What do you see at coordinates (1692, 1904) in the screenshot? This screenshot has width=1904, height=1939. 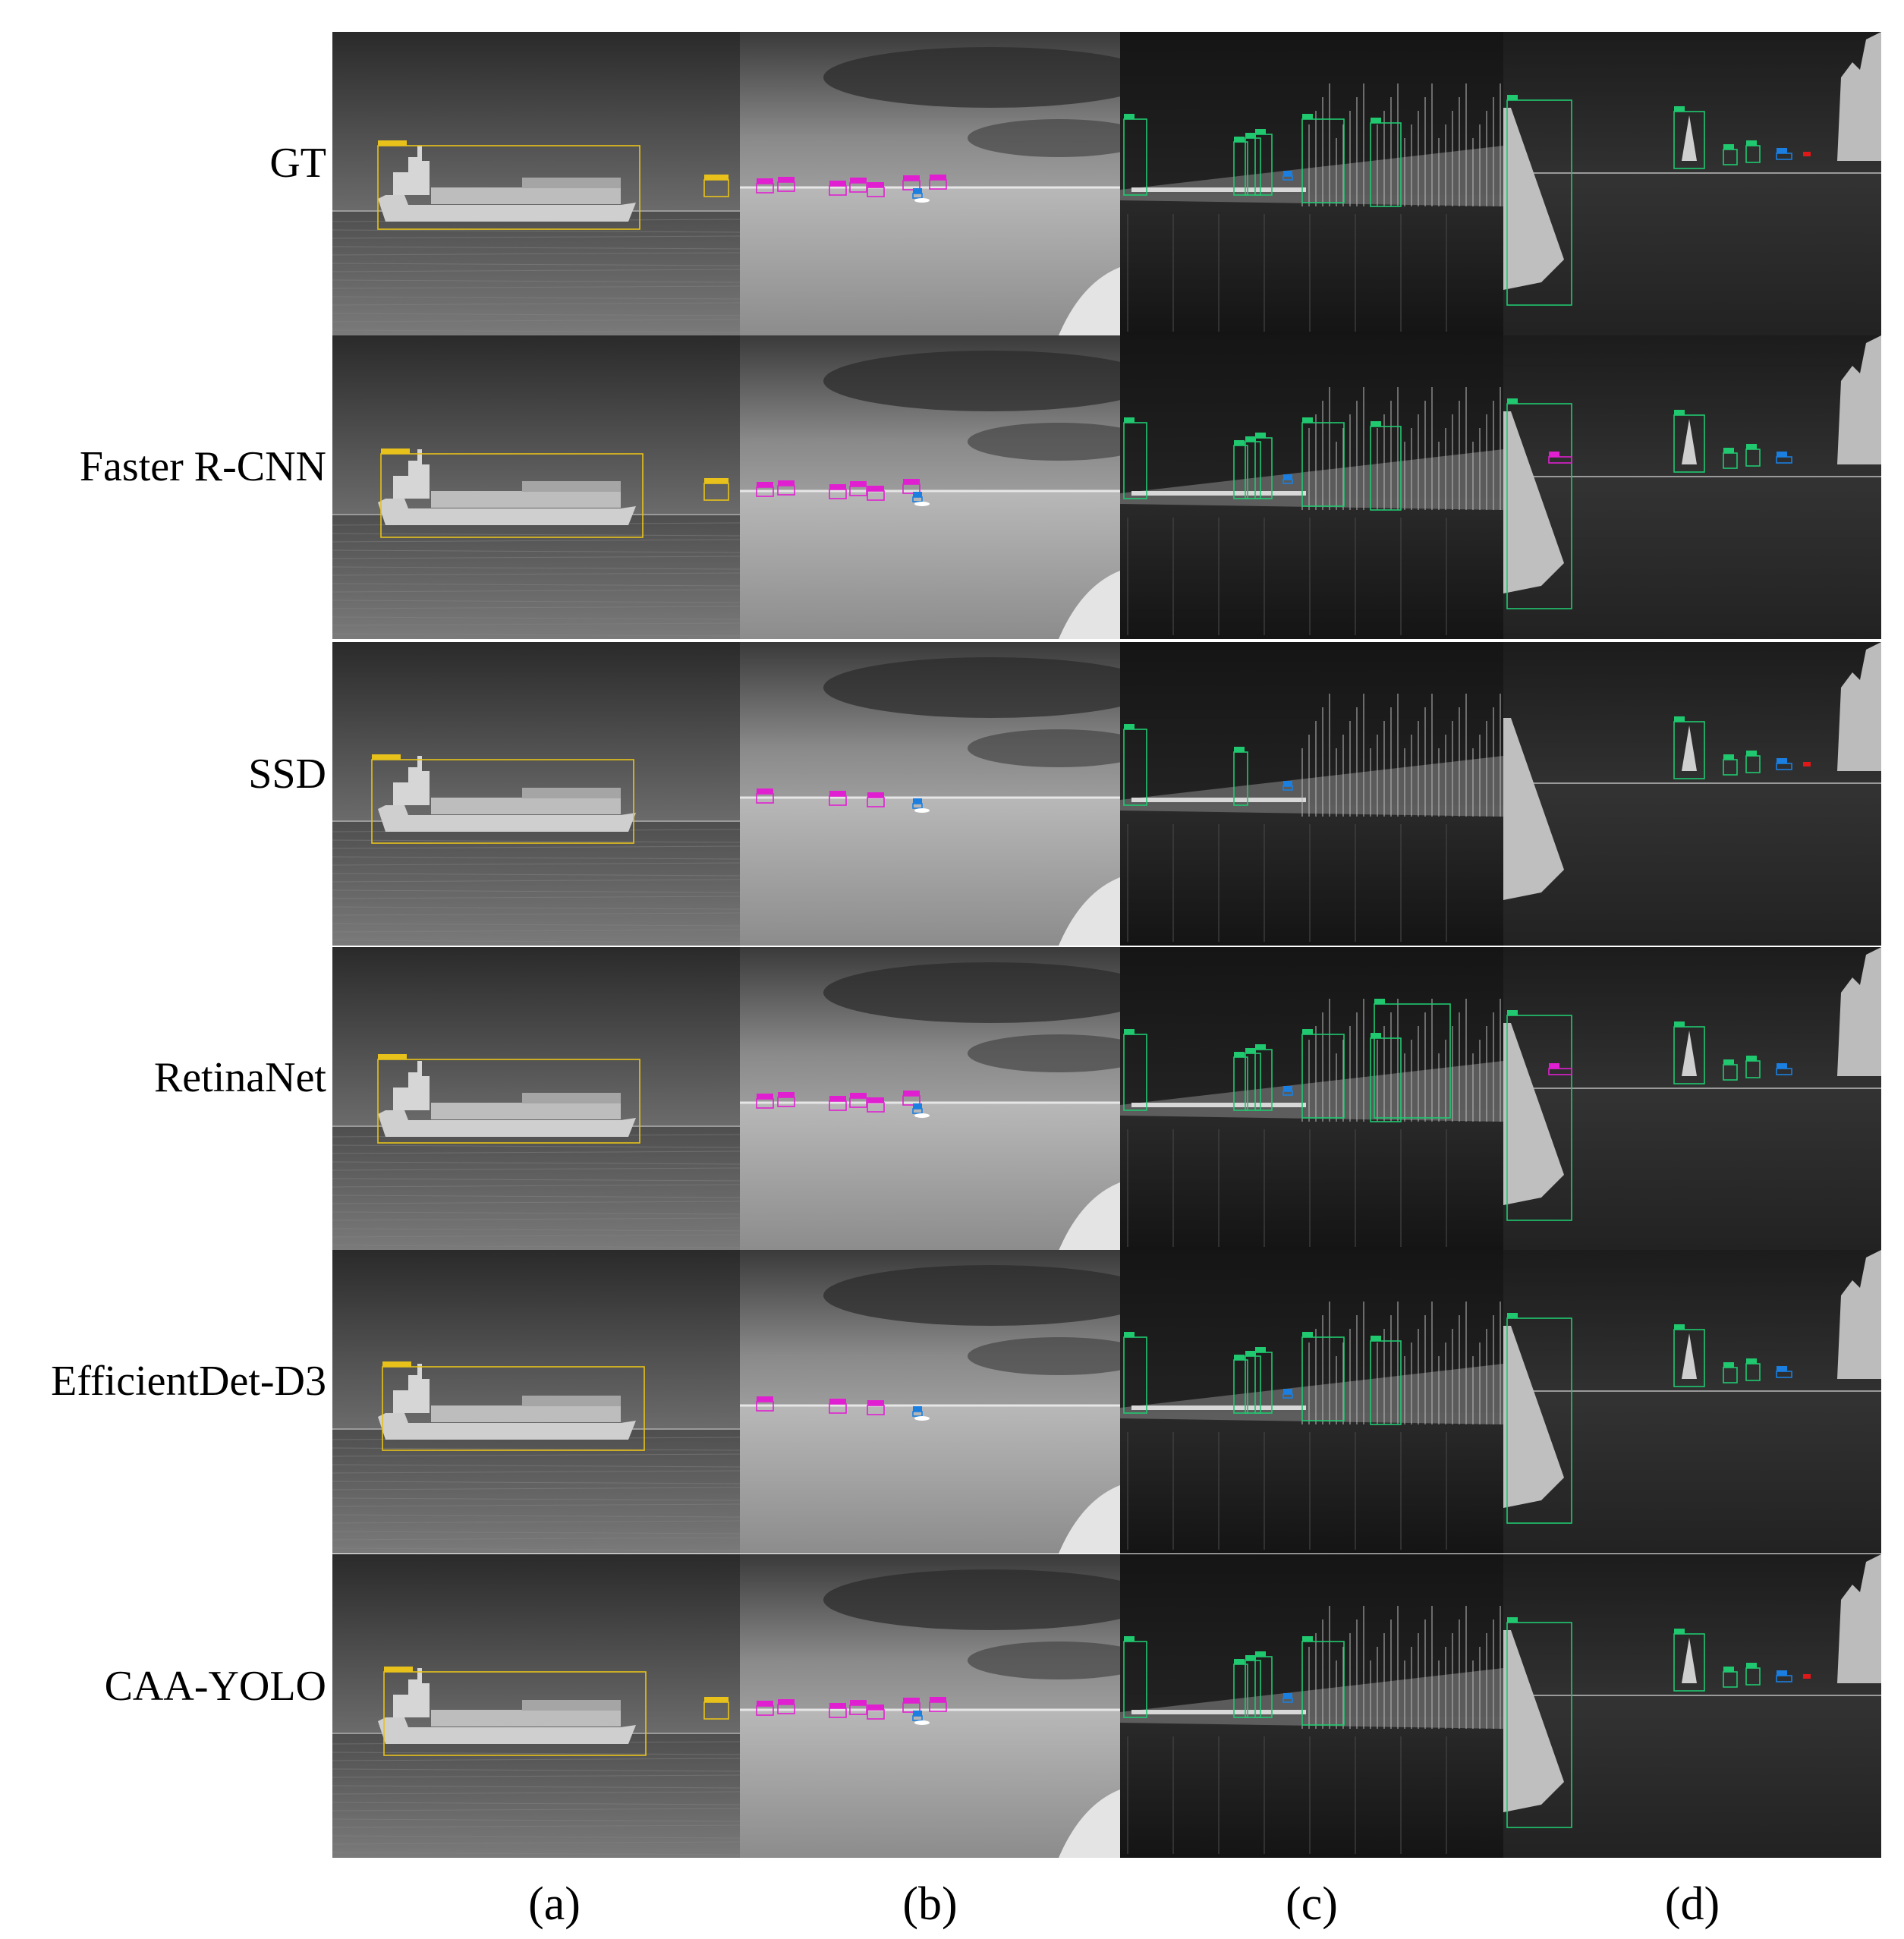 I see `column-label: (d)` at bounding box center [1692, 1904].